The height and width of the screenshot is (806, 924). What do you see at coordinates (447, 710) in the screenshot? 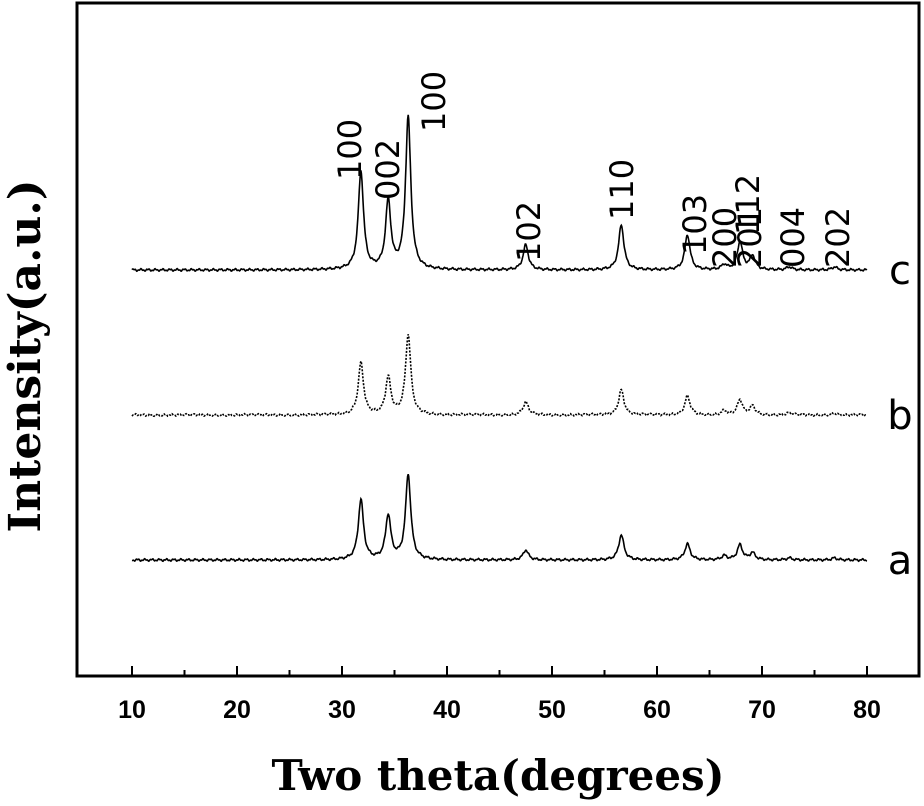
I see `x-tick-label: 40` at bounding box center [447, 710].